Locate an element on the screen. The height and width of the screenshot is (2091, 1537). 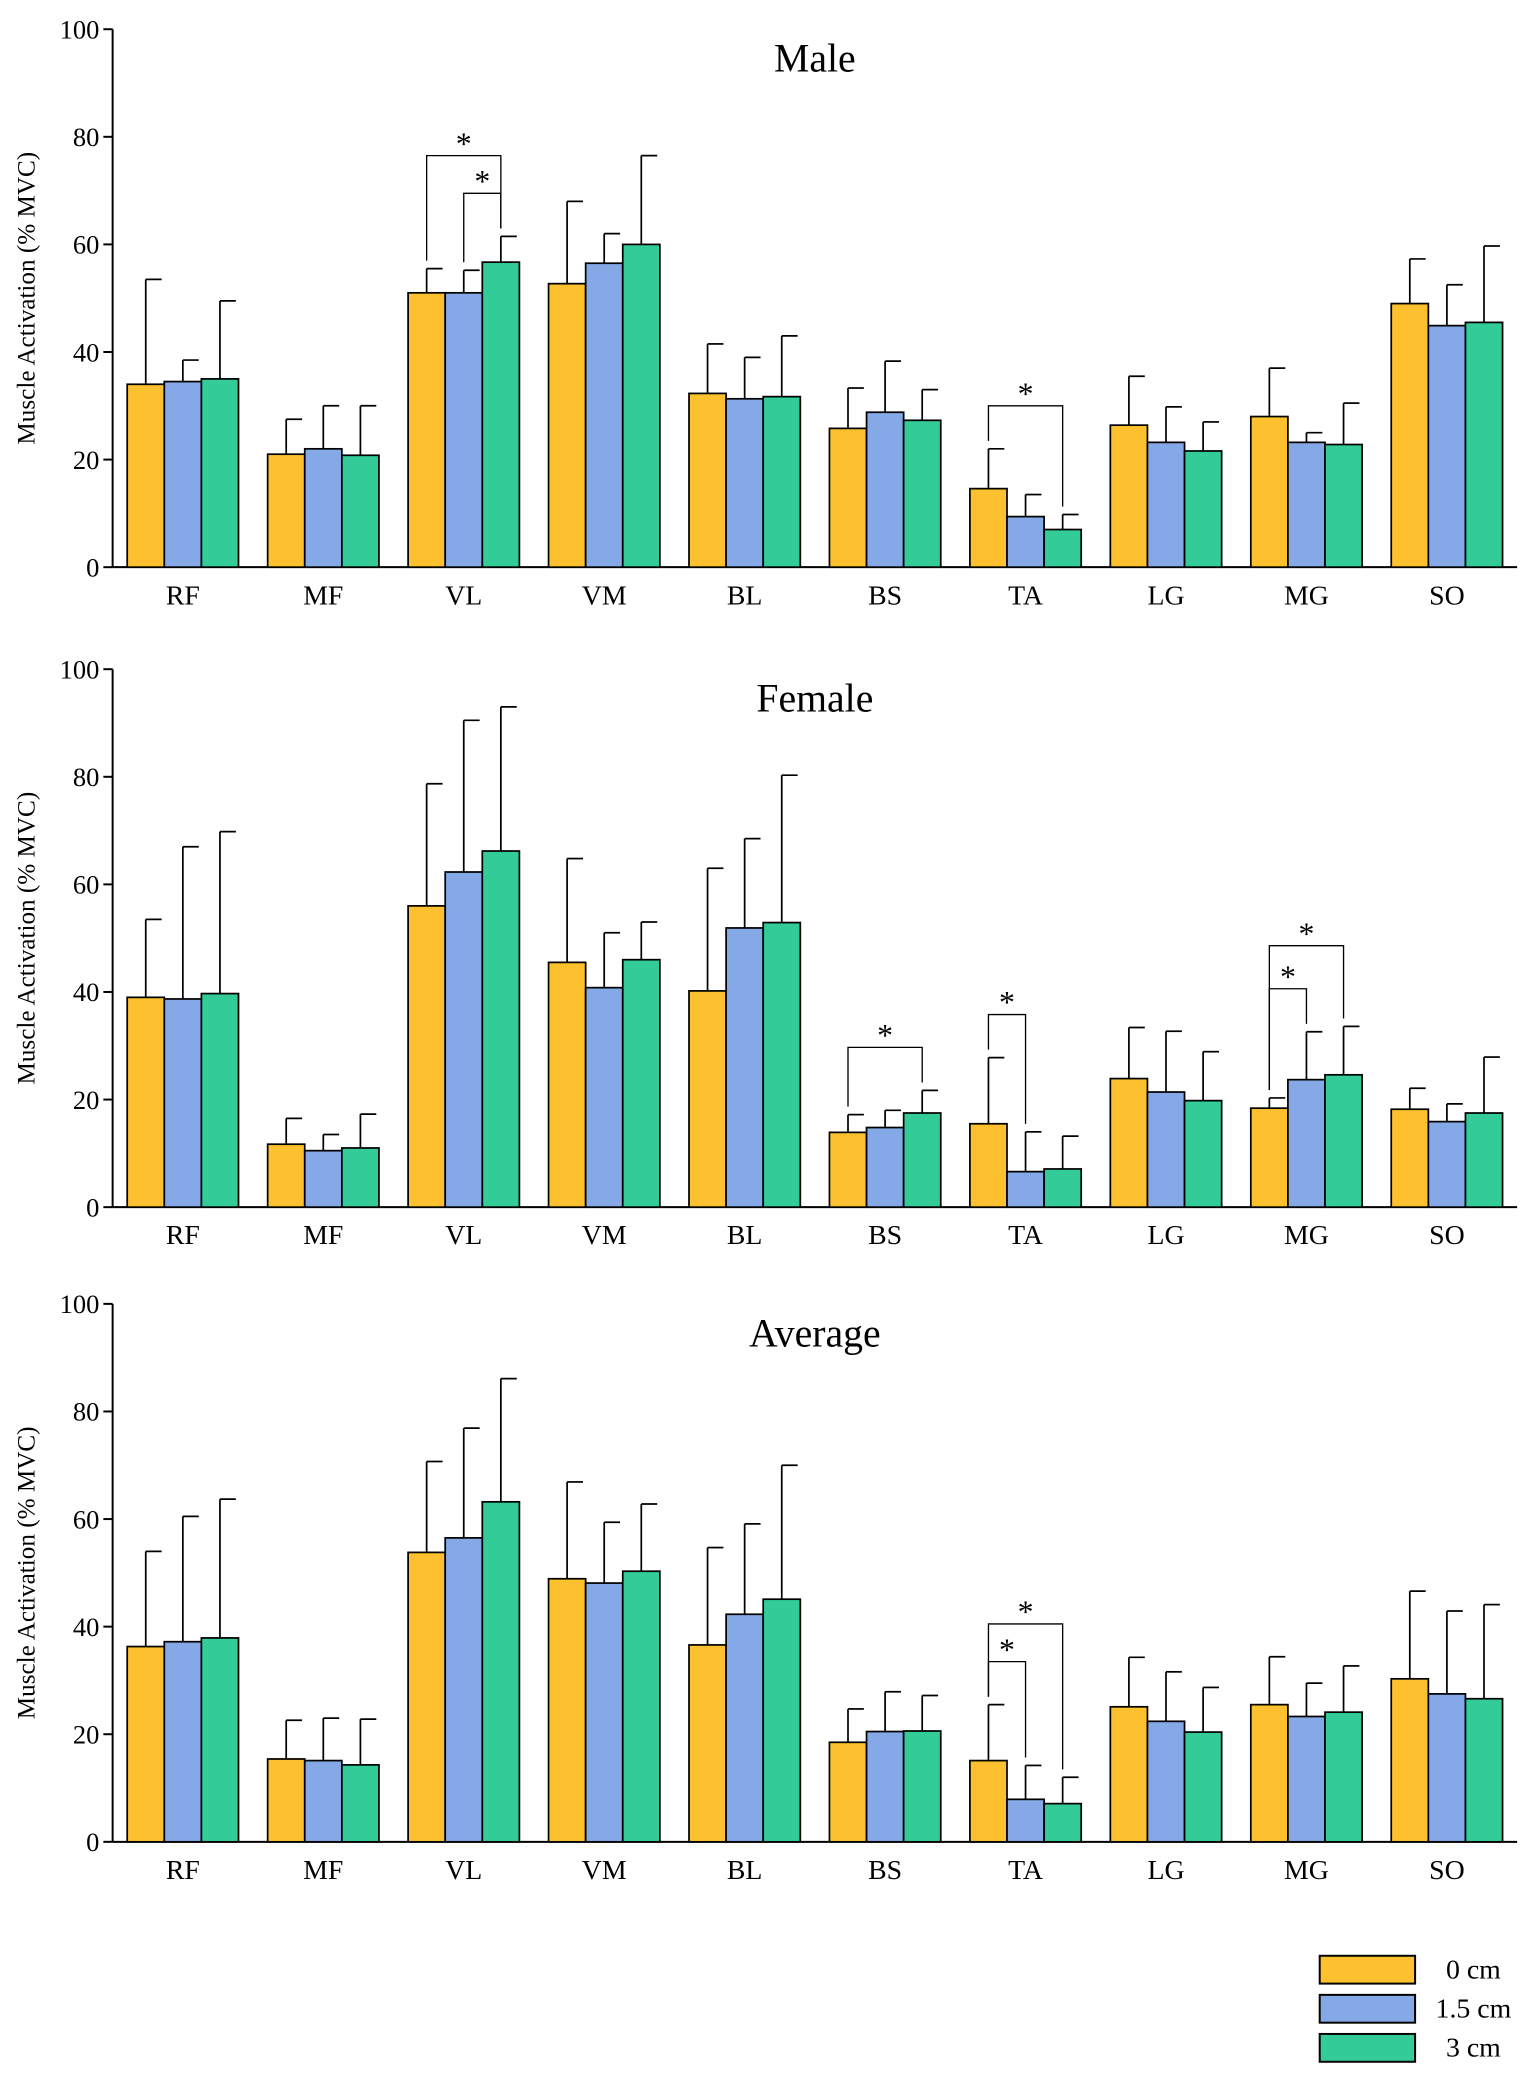
legend-label: 3 cm is located at coordinates (1473, 2047).